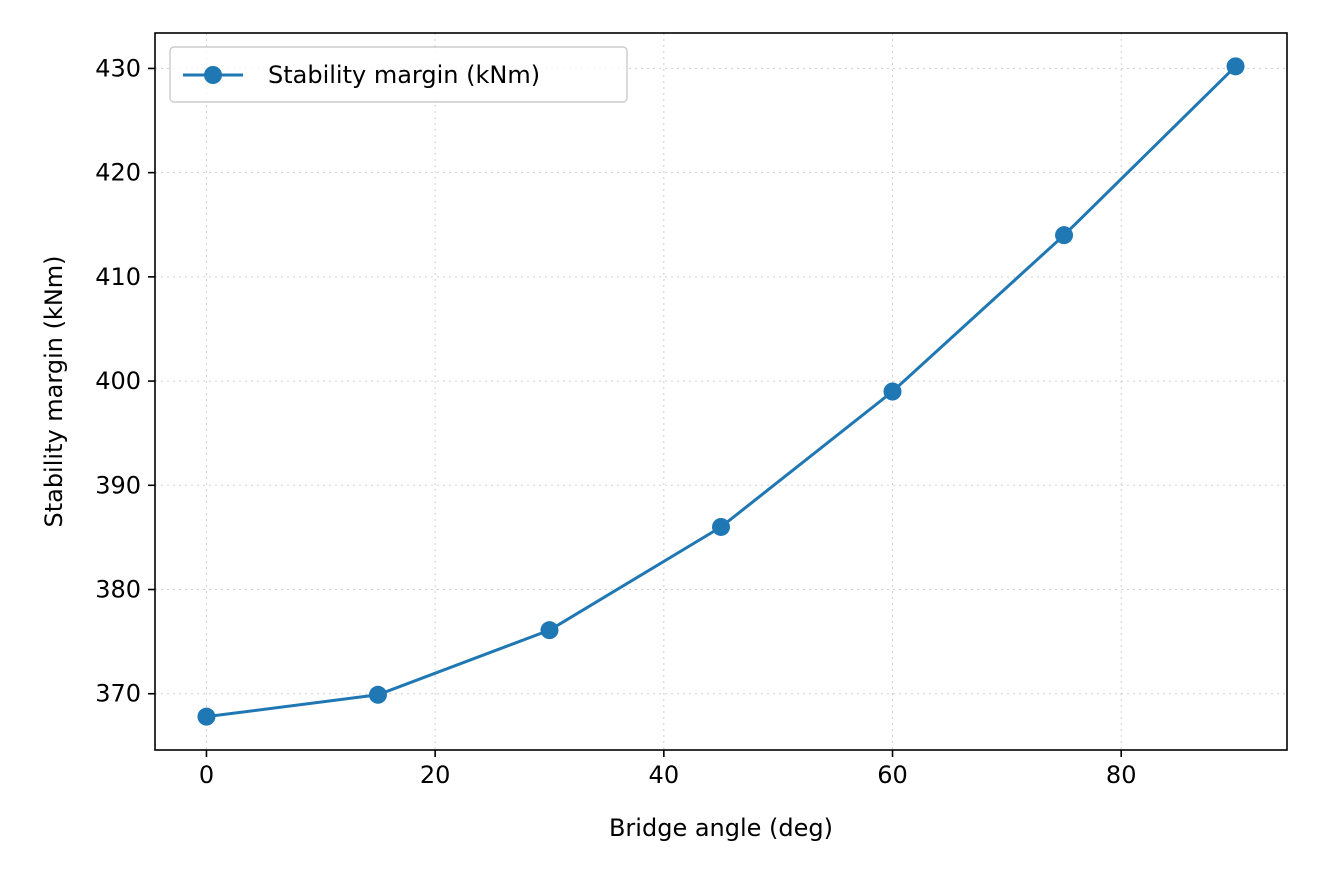  Describe the element at coordinates (118, 277) in the screenshot. I see `y-tick-label: 410` at that location.